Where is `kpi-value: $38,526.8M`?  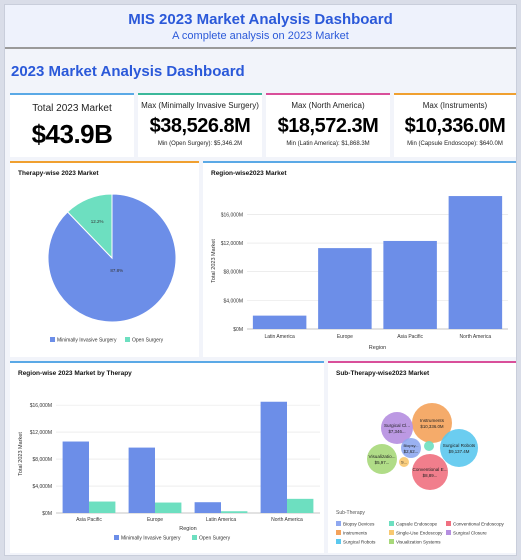
kpi-value: $38,526.8M is located at coordinates (200, 126).